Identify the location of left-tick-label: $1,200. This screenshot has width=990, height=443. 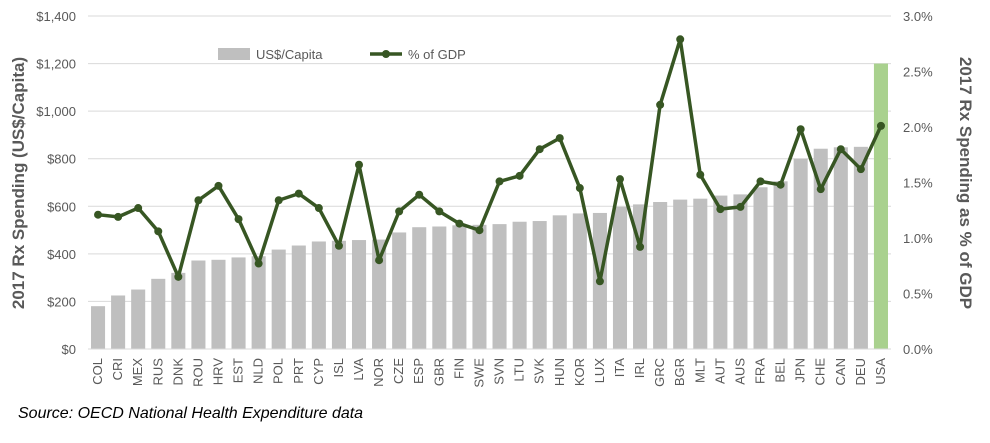
(56, 64).